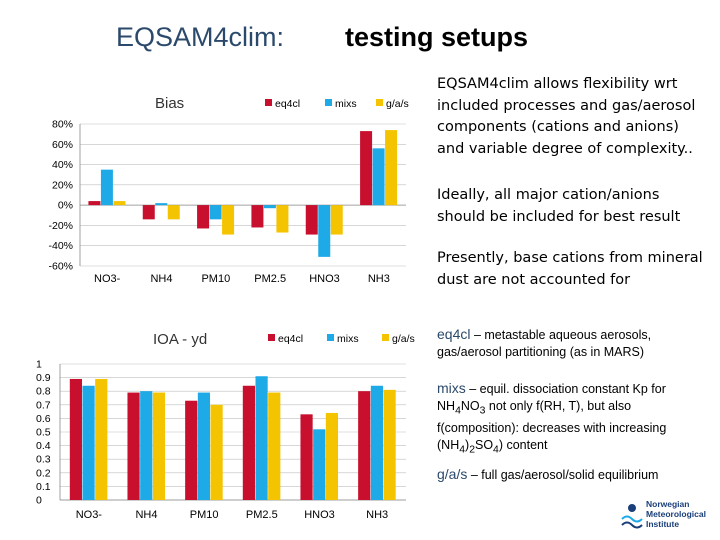  I want to click on y-tick-label: -40%, so click(60, 246).